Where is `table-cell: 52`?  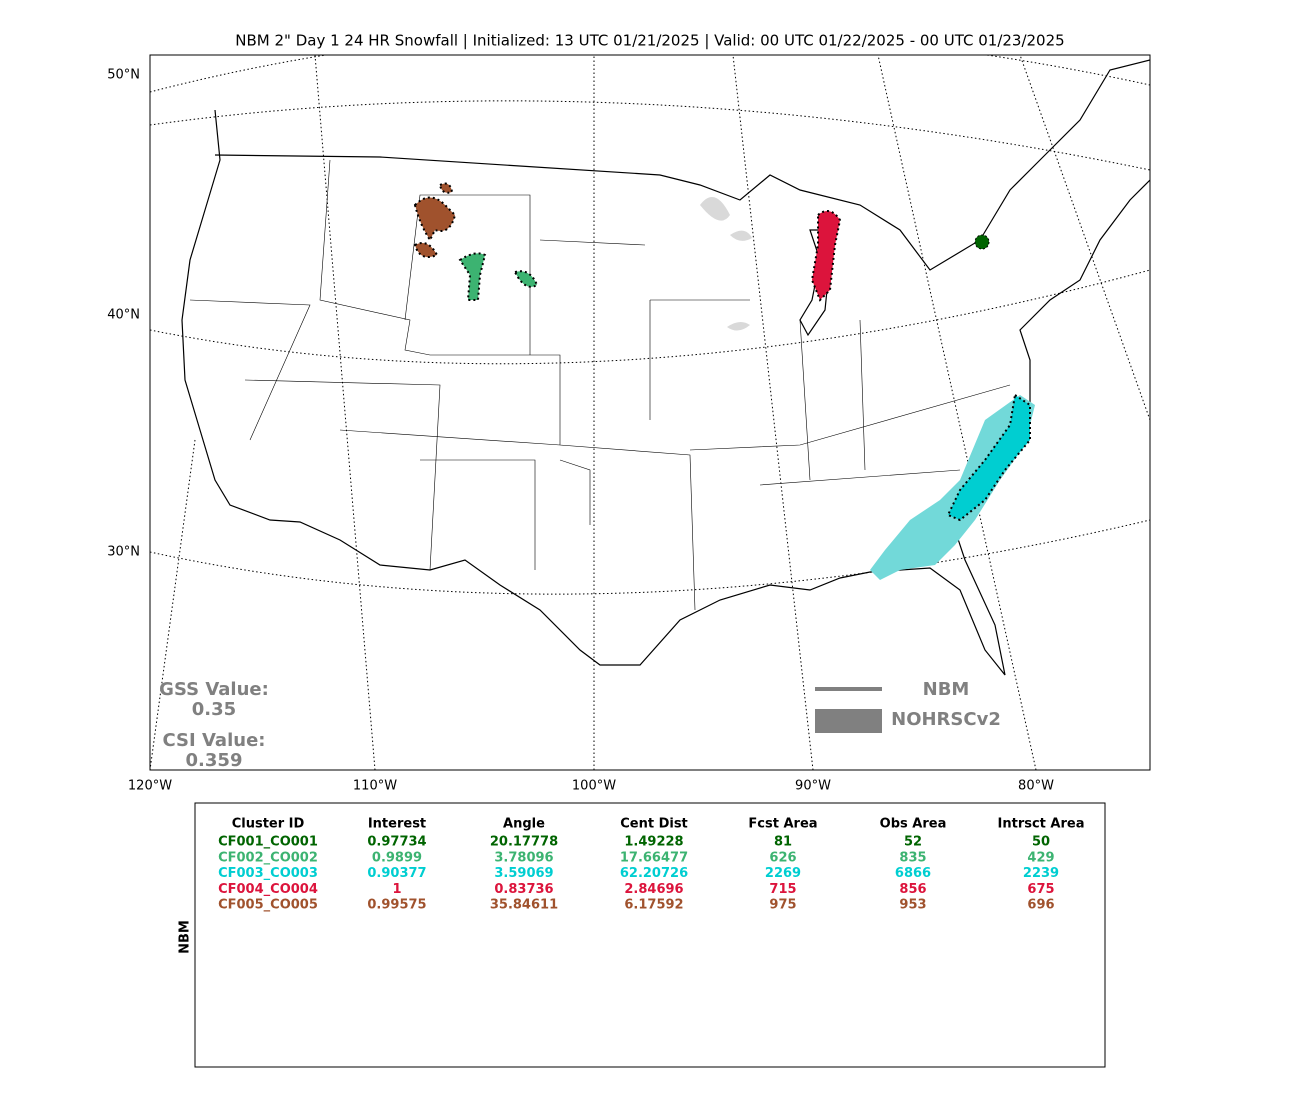 table-cell: 52 is located at coordinates (913, 842).